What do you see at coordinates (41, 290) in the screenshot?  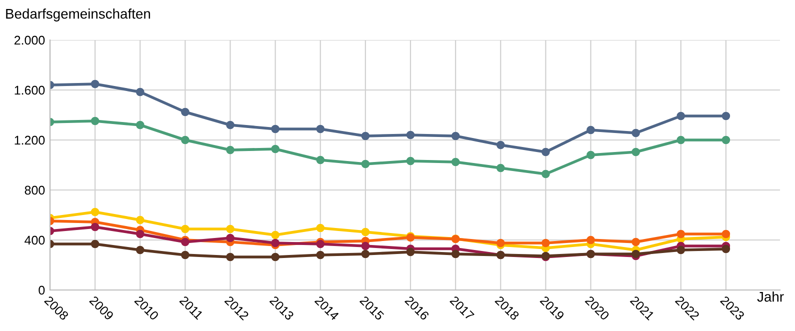 I see `y-tick-label: 0` at bounding box center [41, 290].